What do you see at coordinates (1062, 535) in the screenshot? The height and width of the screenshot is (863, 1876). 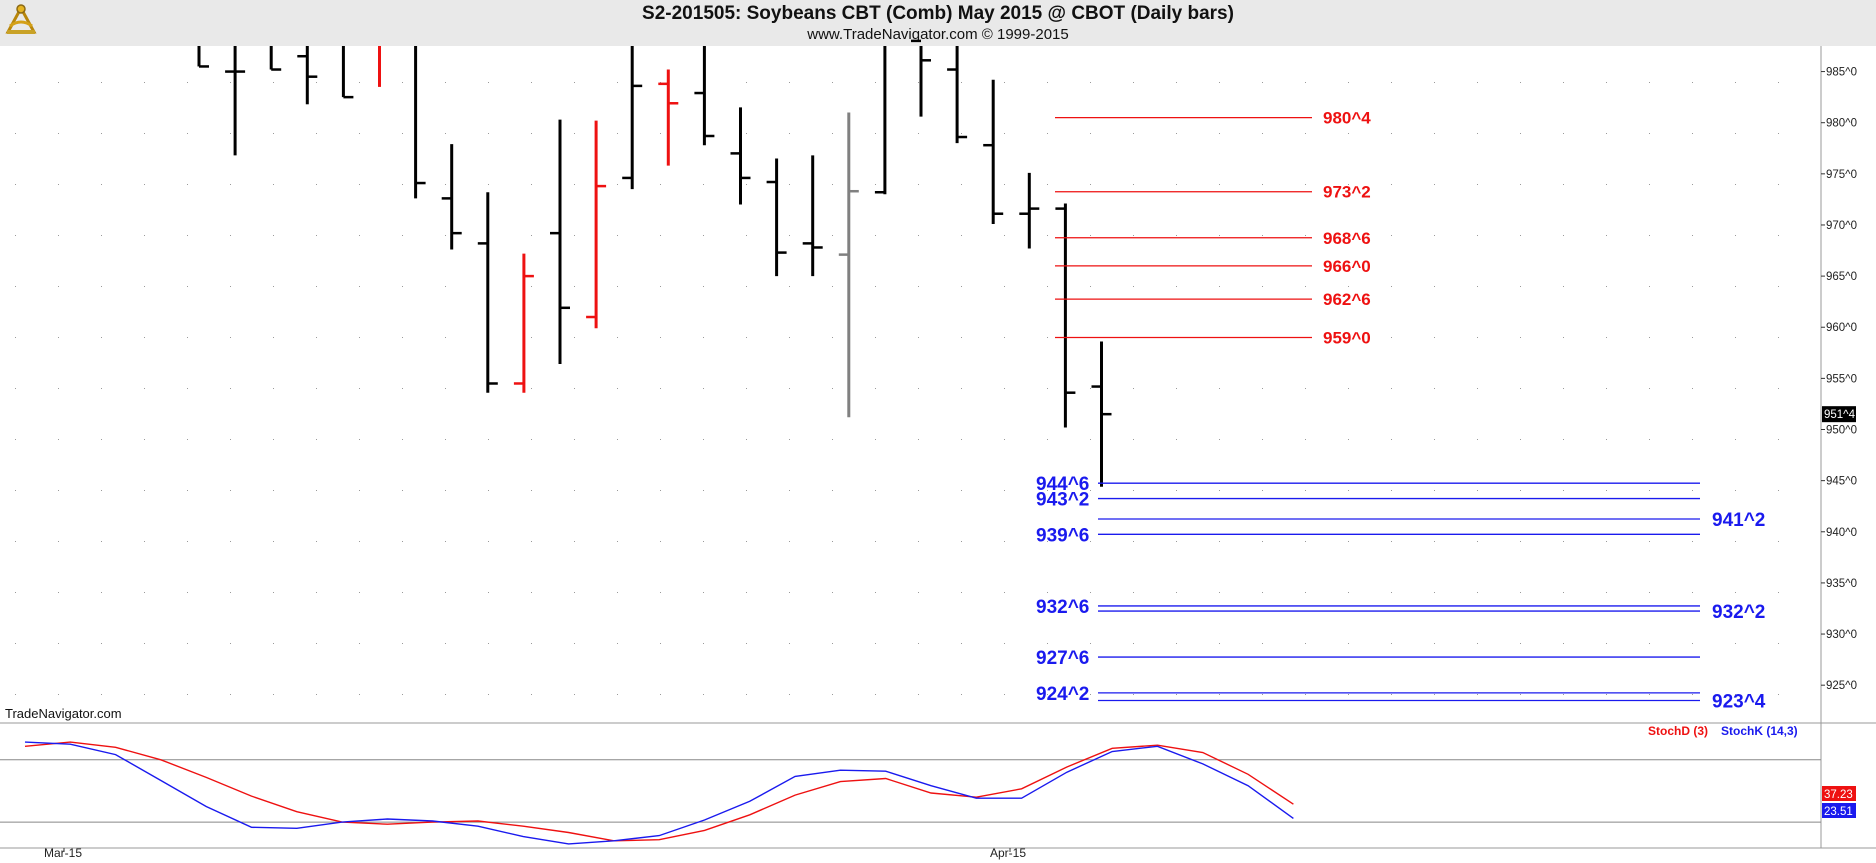 I see `support-label: 939^6` at bounding box center [1062, 535].